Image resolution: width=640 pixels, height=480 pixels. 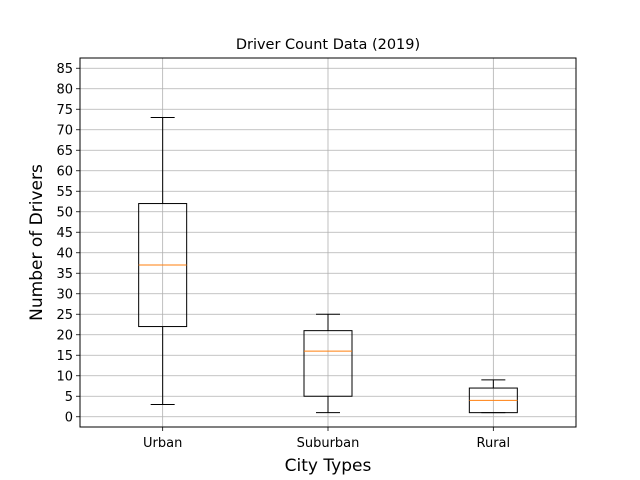 I want to click on y-tick-label: 0, so click(x=69, y=417).